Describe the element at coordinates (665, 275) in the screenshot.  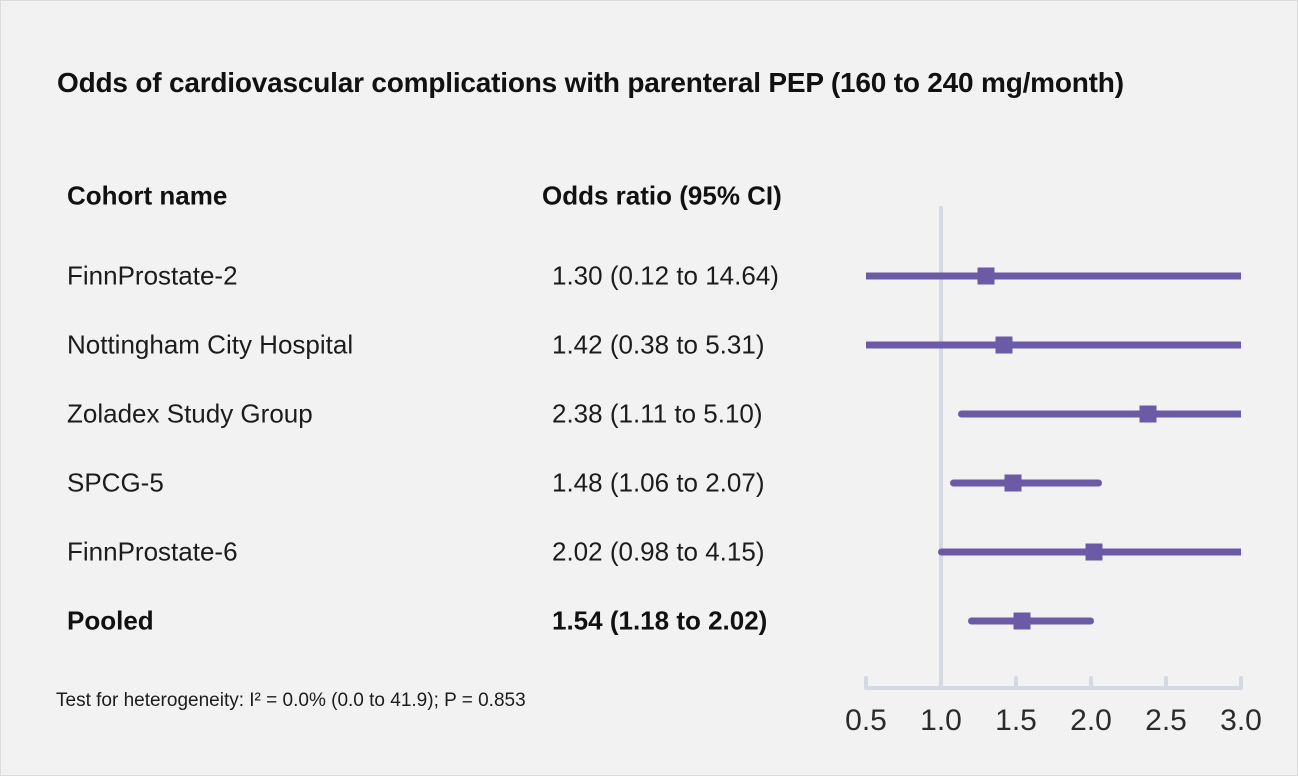
I see `odds-ratio-value: 1.30 (0.12 to 14.64)` at that location.